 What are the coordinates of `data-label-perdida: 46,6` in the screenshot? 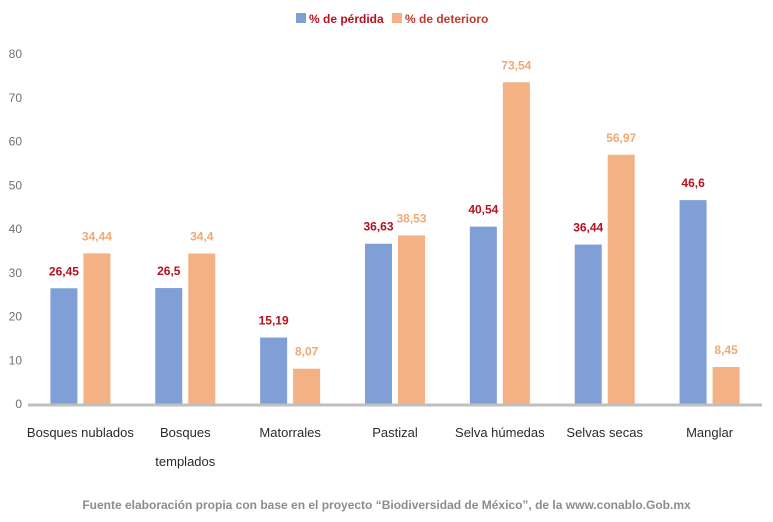 It's located at (693, 183).